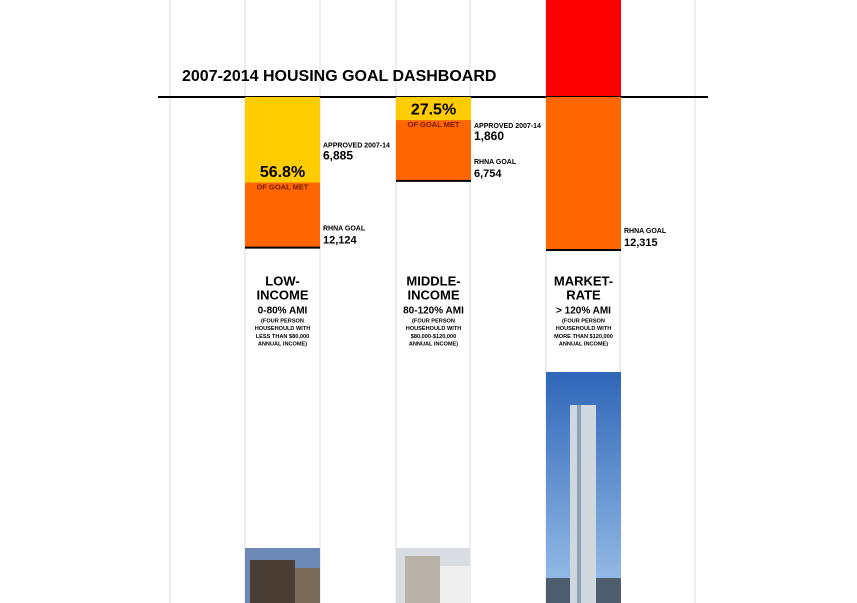 This screenshot has height=603, width=857. What do you see at coordinates (433, 337) in the screenshot?
I see `group-note: $80,000-$120,000` at bounding box center [433, 337].